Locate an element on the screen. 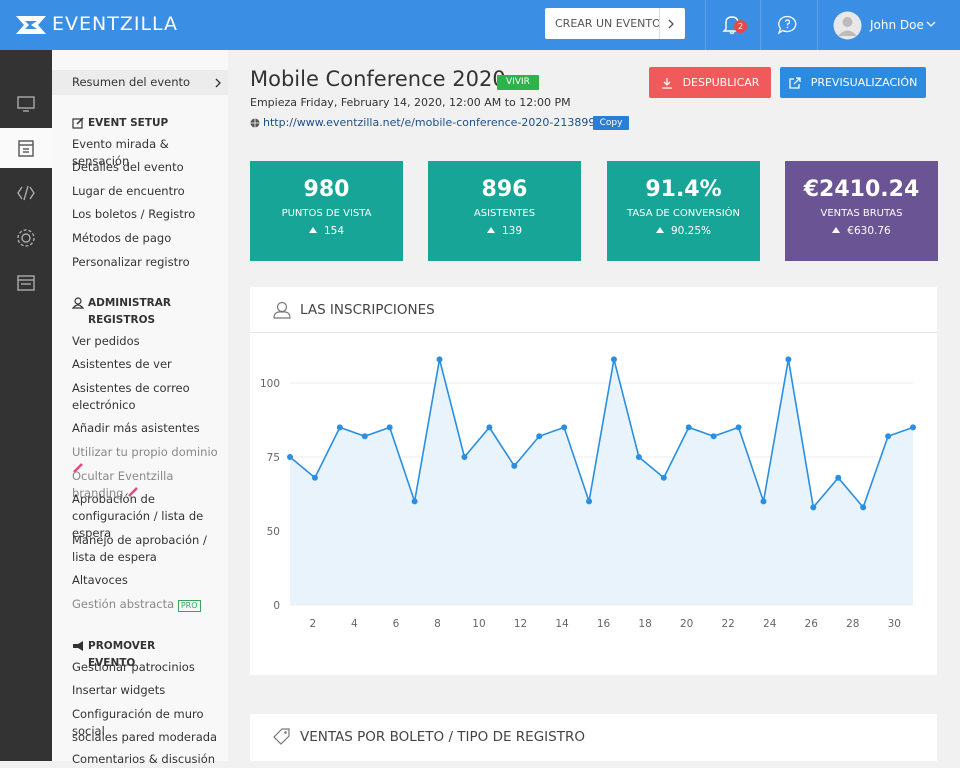 The image size is (960, 768). rail-icons is located at coordinates (26, 193).